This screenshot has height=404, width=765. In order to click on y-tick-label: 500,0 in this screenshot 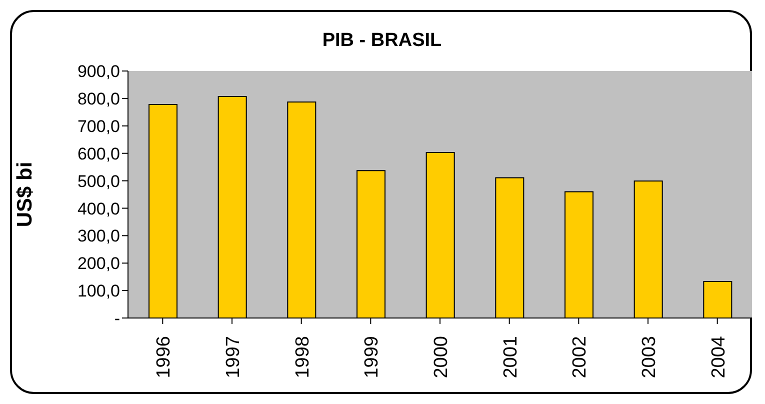, I will do `click(98, 181)`.